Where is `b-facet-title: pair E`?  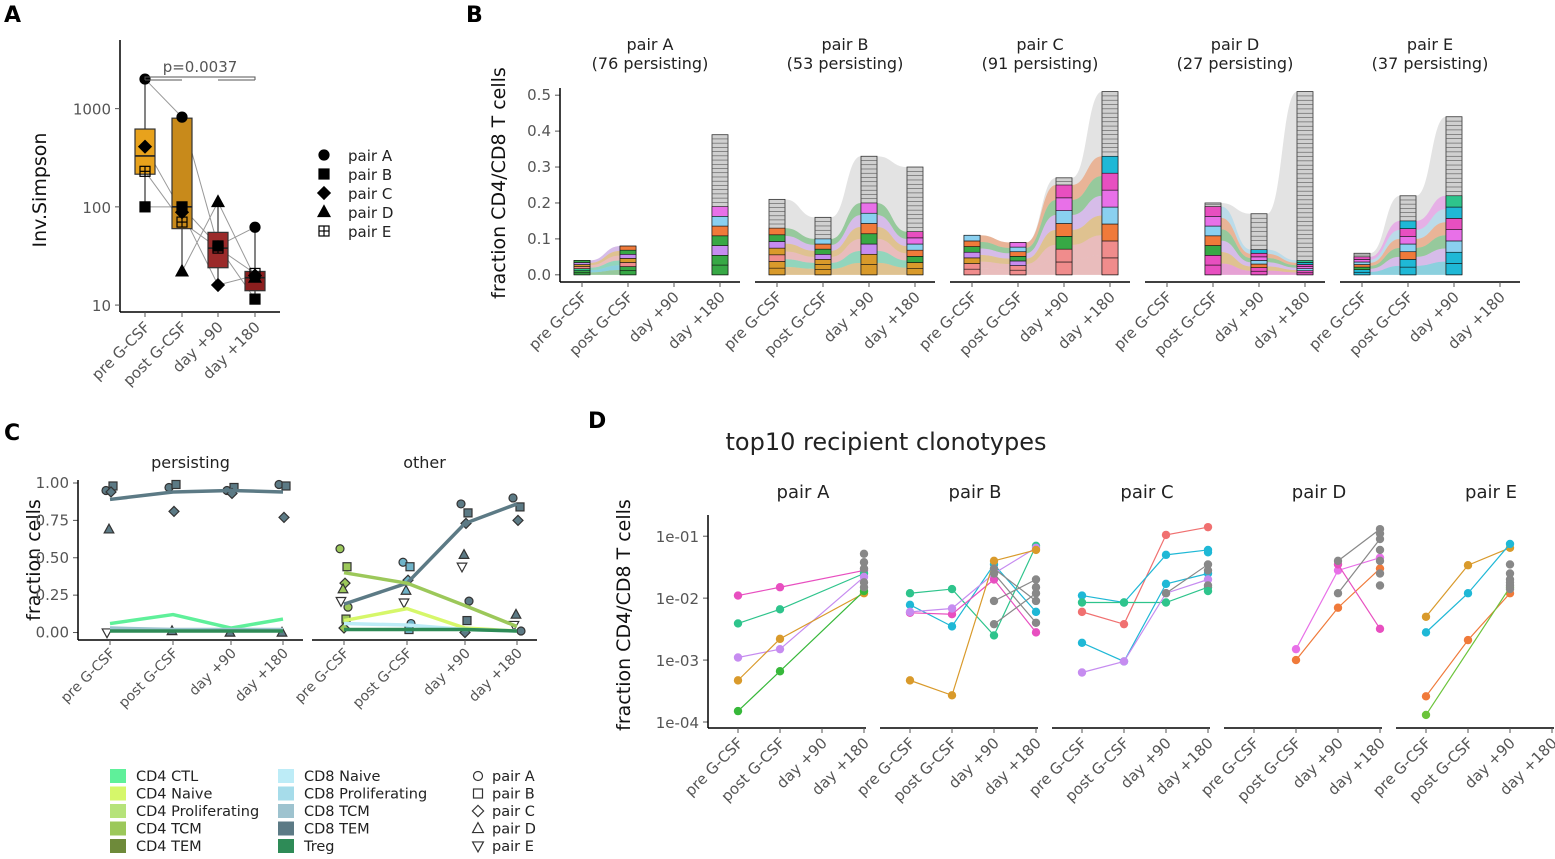
b-facet-title: pair E is located at coordinates (1430, 44).